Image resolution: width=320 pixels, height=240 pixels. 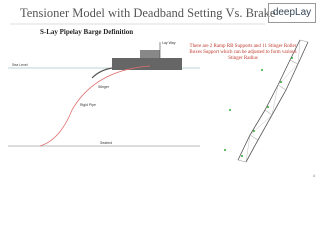 What do you see at coordinates (20, 65) in the screenshot?
I see `label-sea-level: Sea Level` at bounding box center [20, 65].